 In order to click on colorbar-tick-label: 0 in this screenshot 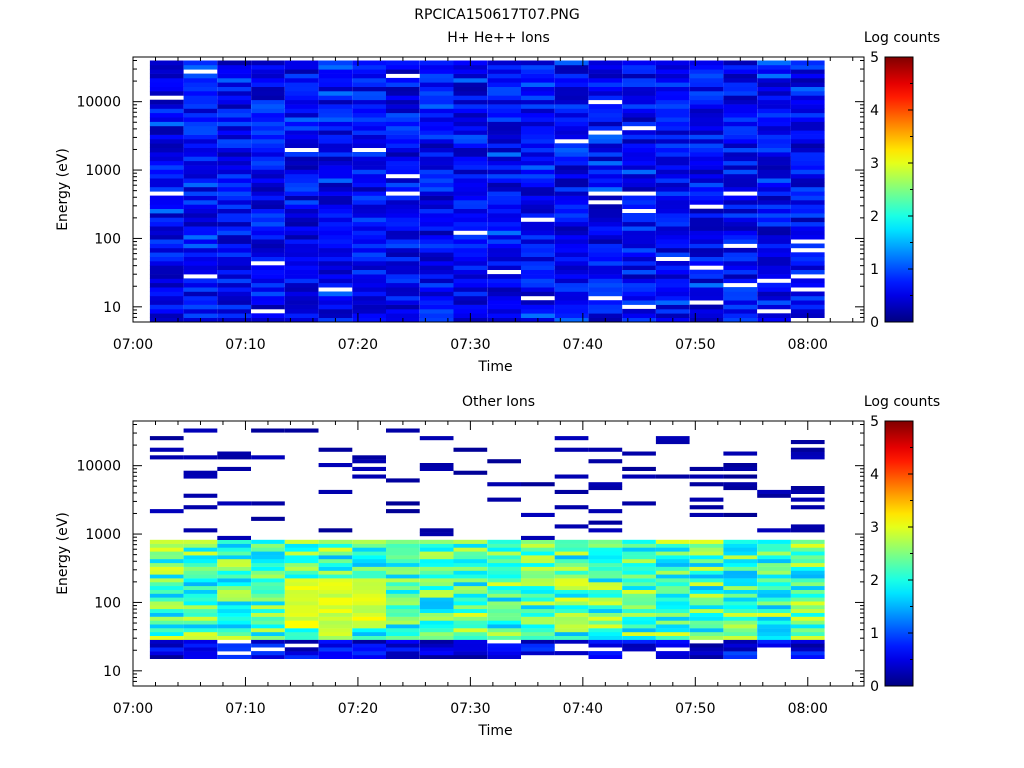, I will do `click(874, 687)`.